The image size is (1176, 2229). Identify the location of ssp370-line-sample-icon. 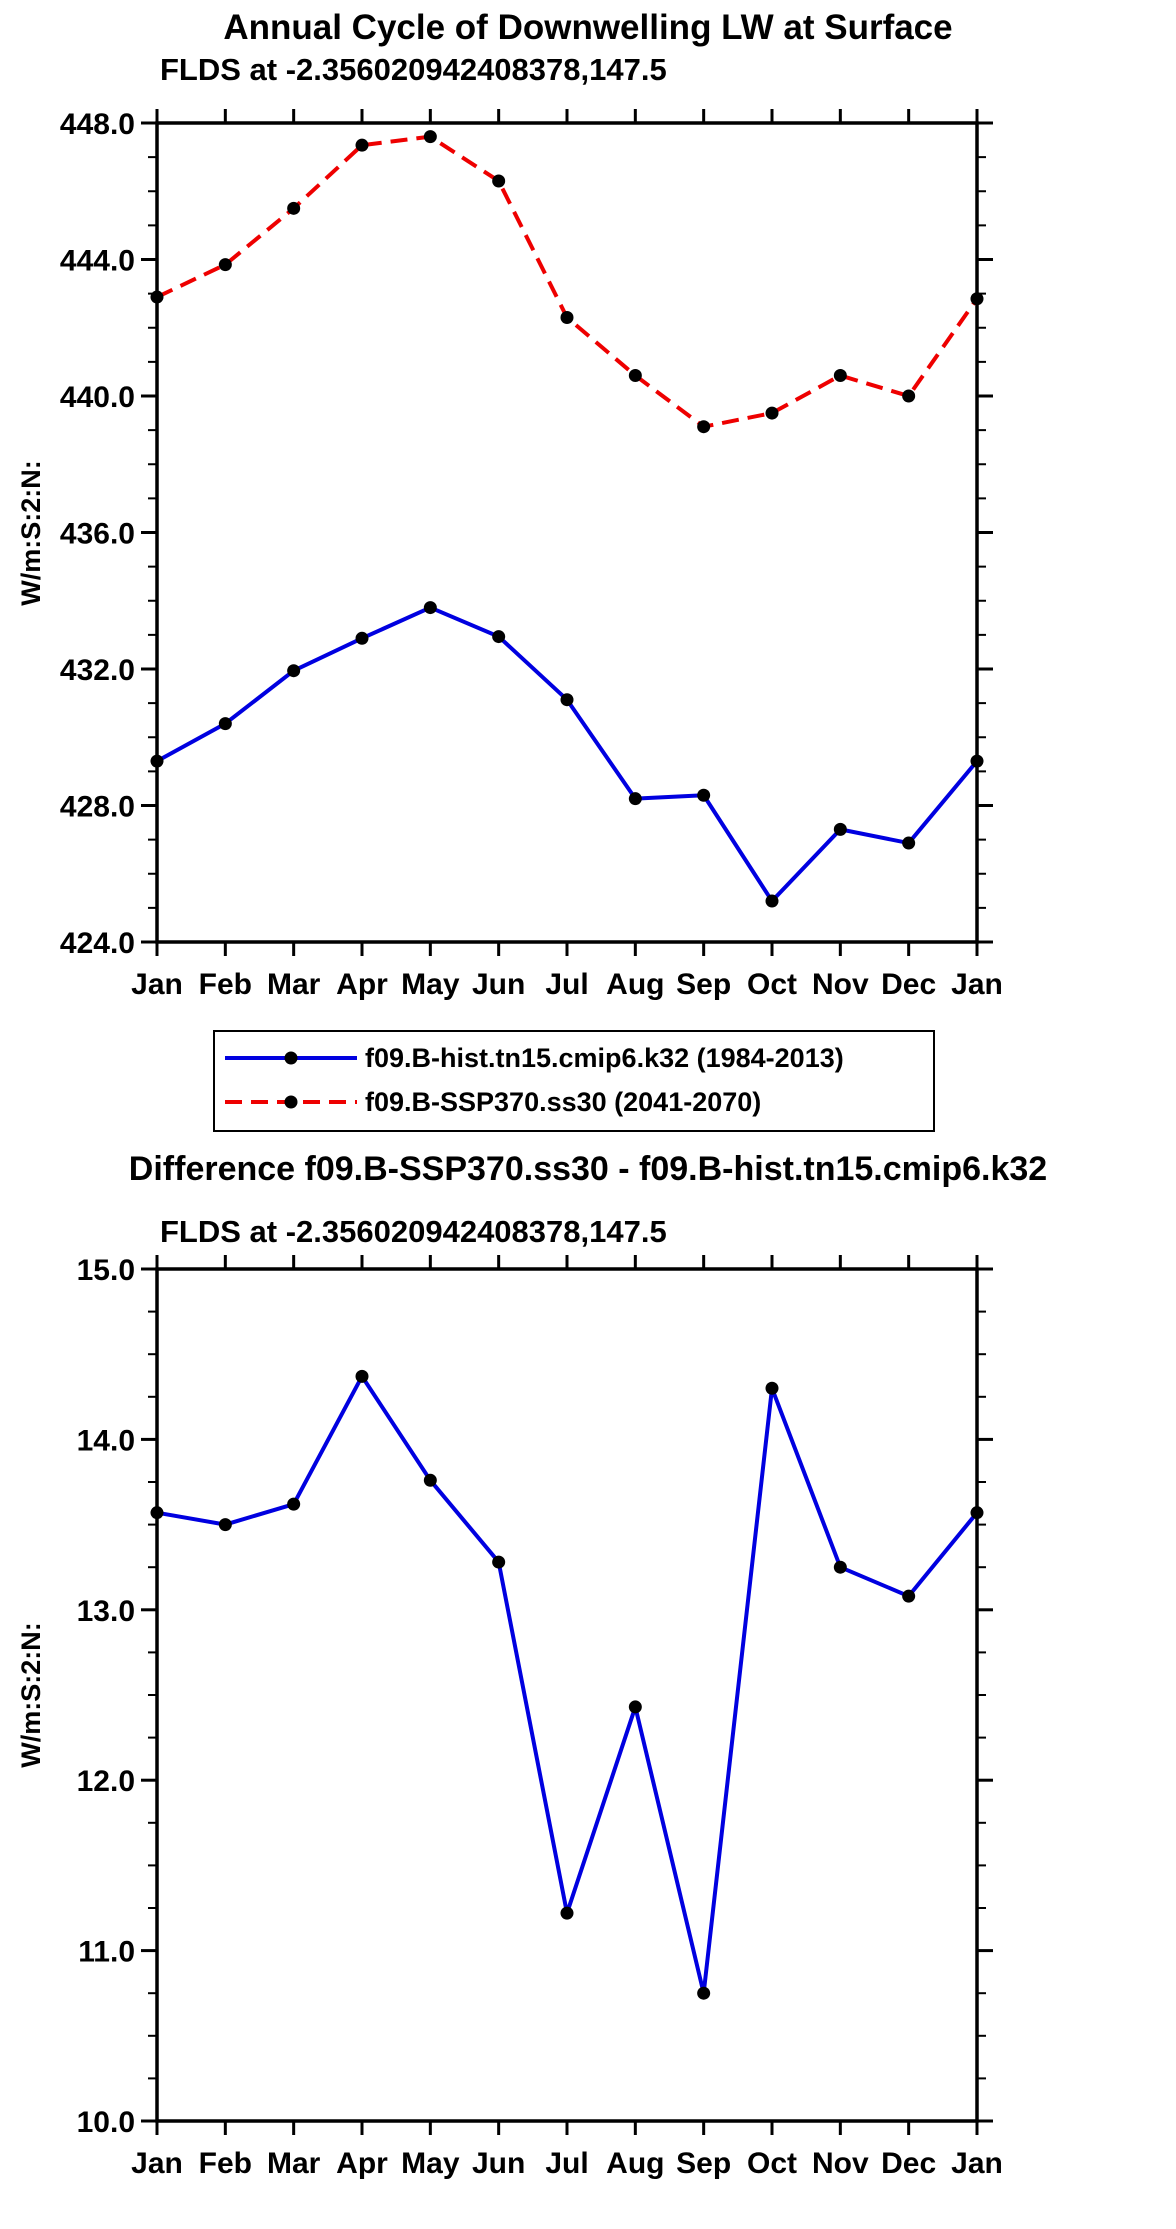
(291, 1102).